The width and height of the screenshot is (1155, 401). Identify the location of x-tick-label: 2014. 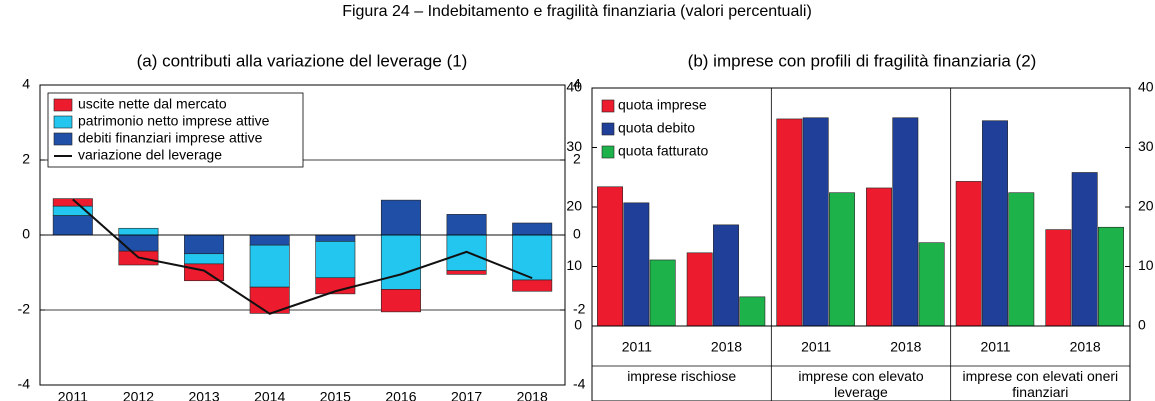
(269, 395).